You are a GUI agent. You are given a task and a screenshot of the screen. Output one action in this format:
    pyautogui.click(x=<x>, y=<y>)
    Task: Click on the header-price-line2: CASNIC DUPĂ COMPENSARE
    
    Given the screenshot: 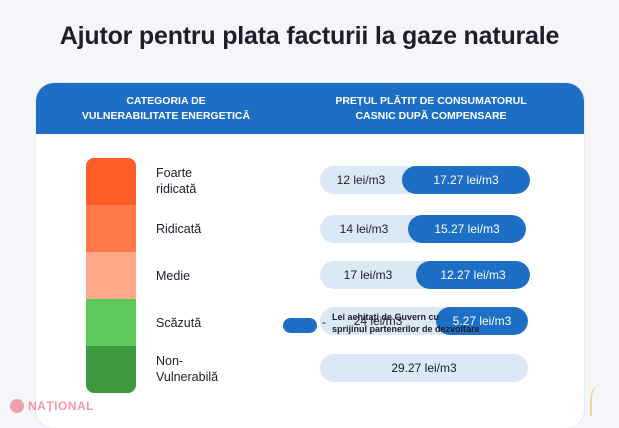 What is the action you would take?
    pyautogui.click(x=431, y=116)
    